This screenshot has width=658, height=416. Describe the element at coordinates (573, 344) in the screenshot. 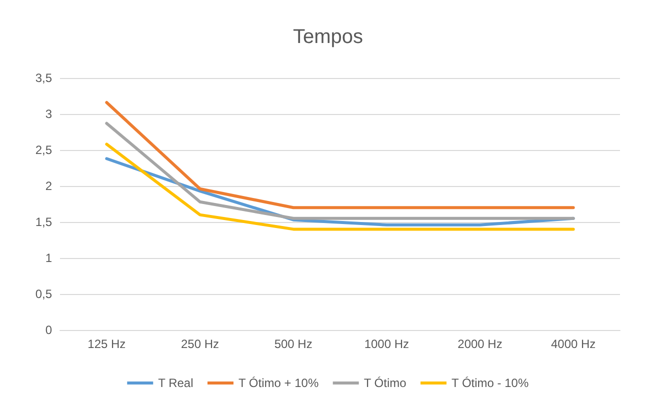

I see `x-tick-label: 4000 Hz` at that location.